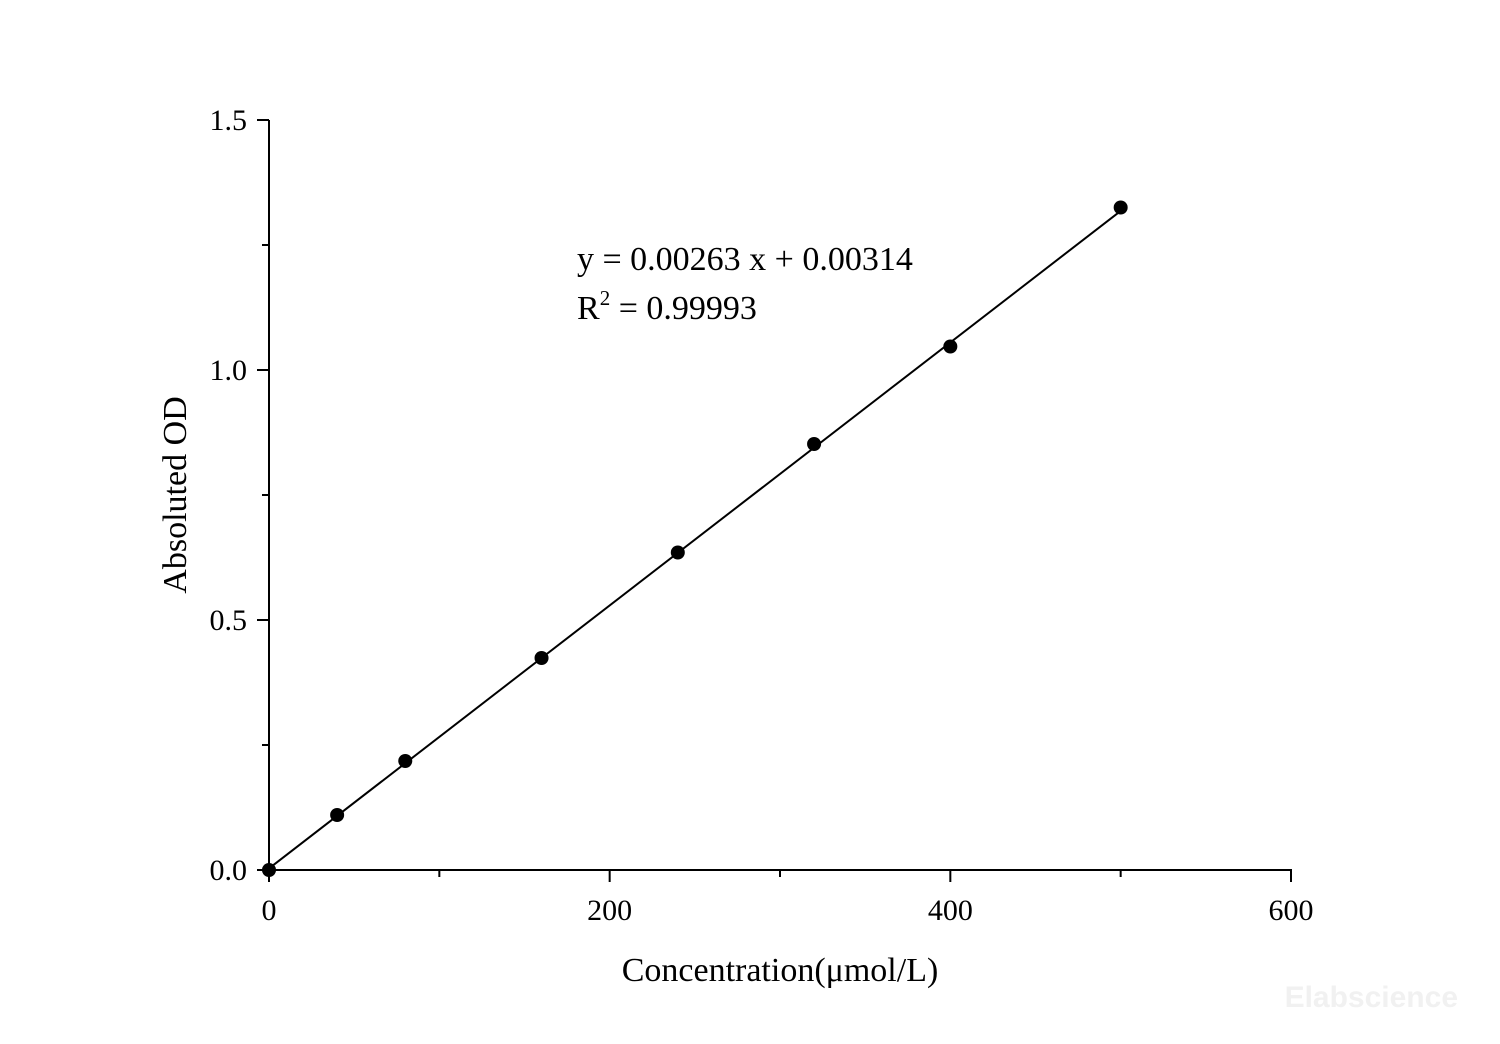 The image size is (1500, 1044). Describe the element at coordinates (588, 308) in the screenshot. I see `r-squared-prefix: R` at that location.